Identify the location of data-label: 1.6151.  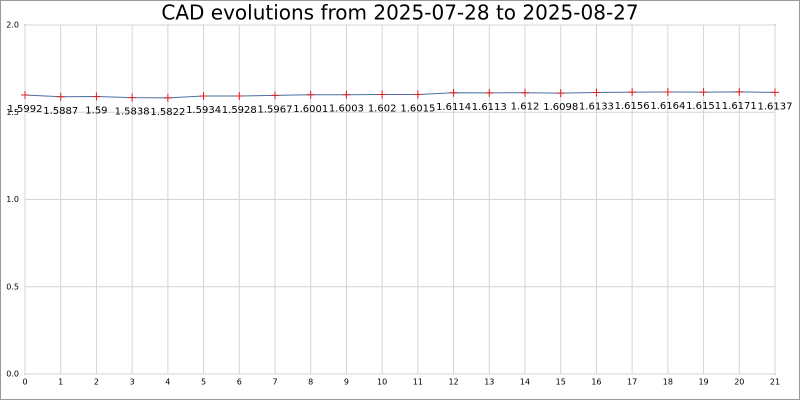
(703, 106).